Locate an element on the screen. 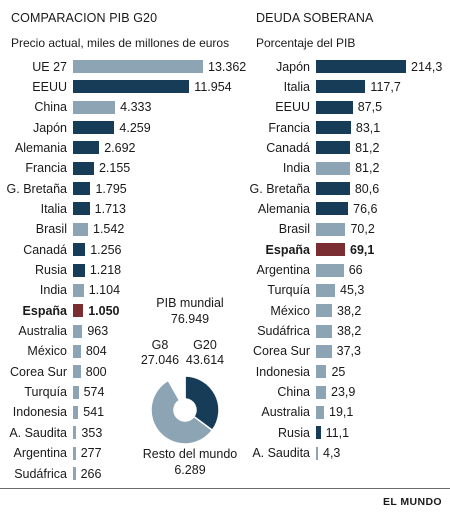 This screenshot has width=450, height=516. brand-logo: EL MUNDO is located at coordinates (412, 502).